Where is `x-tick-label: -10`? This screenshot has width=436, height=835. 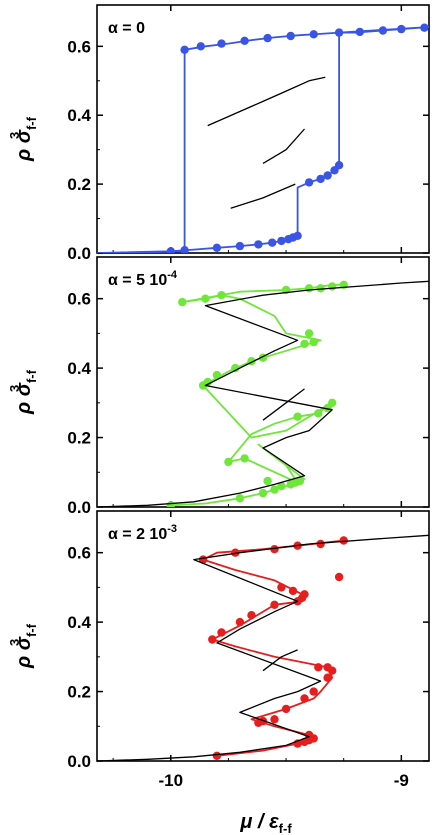 x-tick-label: -10 is located at coordinates (170, 780).